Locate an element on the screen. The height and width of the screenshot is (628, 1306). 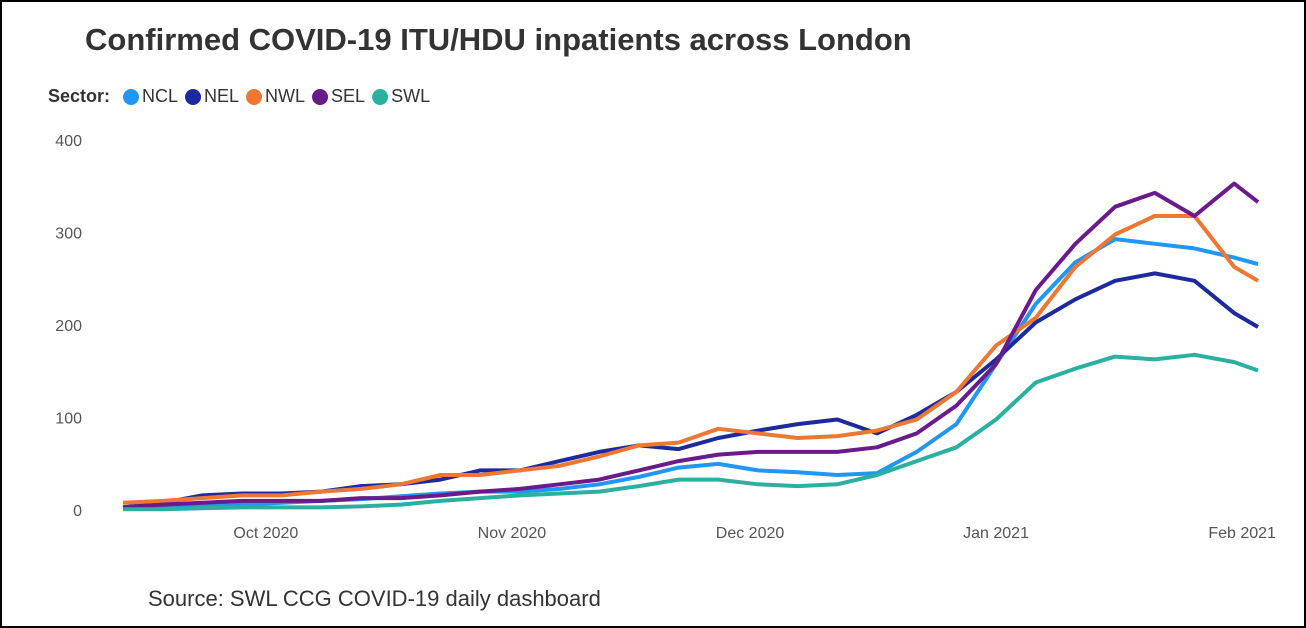
y-tick-label: 100 is located at coordinates (68, 419).